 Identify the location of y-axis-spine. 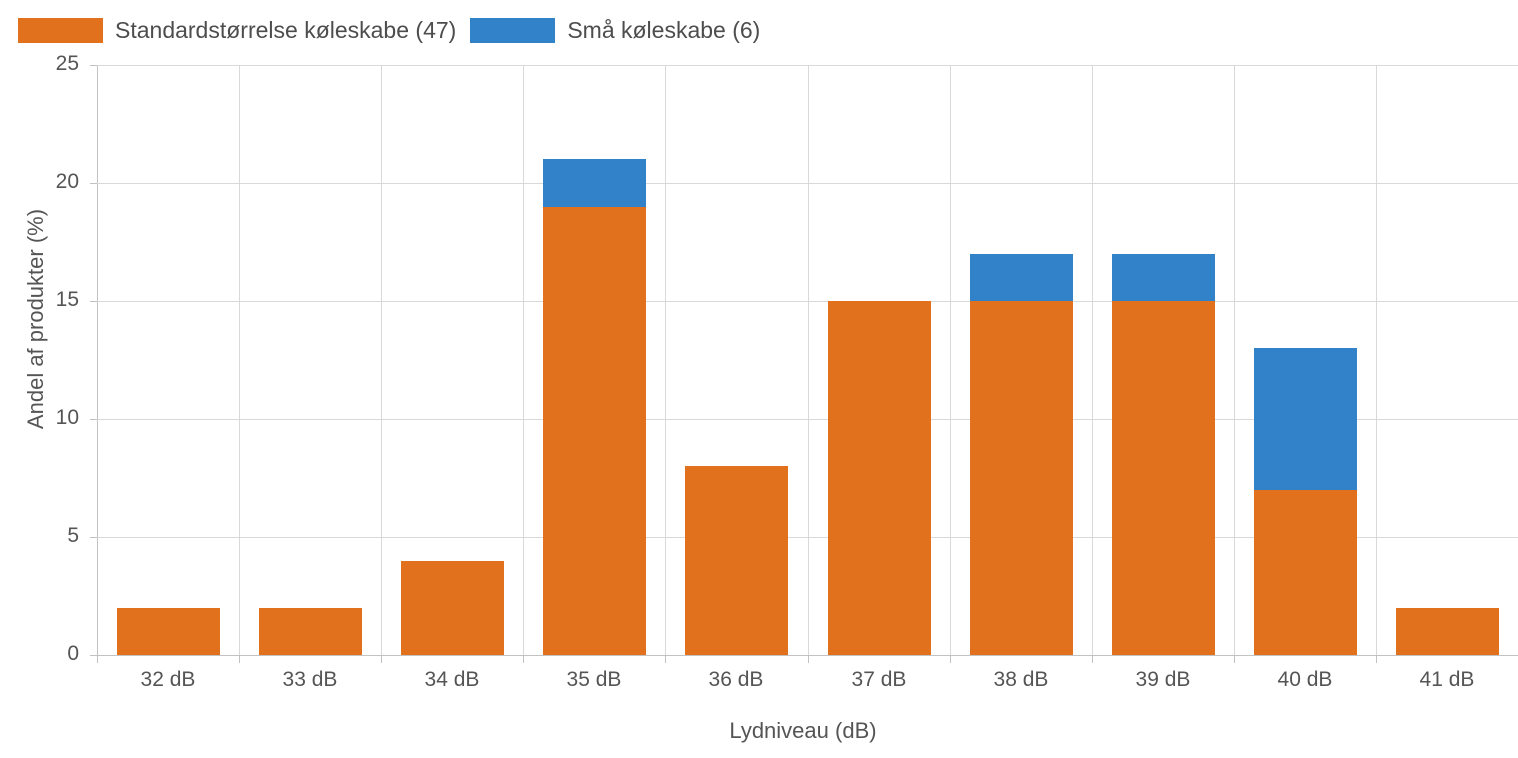
(97, 360).